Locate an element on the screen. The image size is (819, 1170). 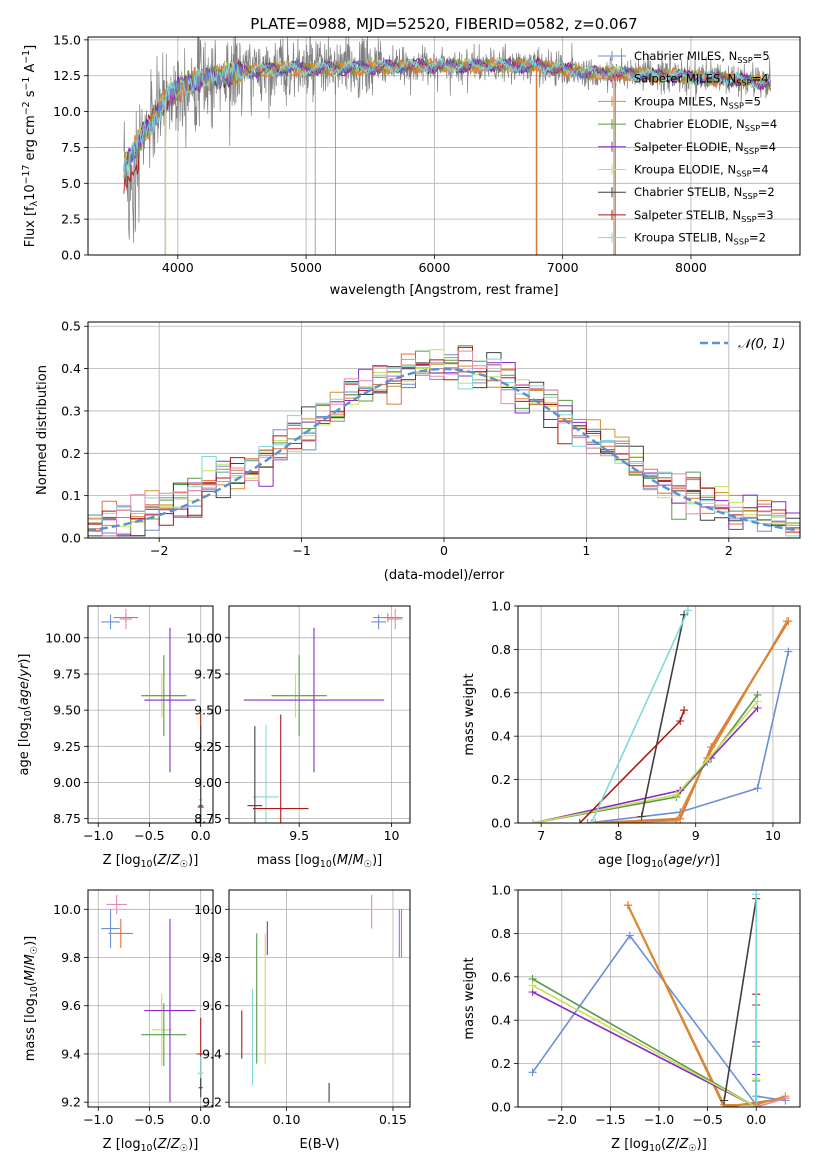
y-tick-label: 10.0 is located at coordinates (67, 111).